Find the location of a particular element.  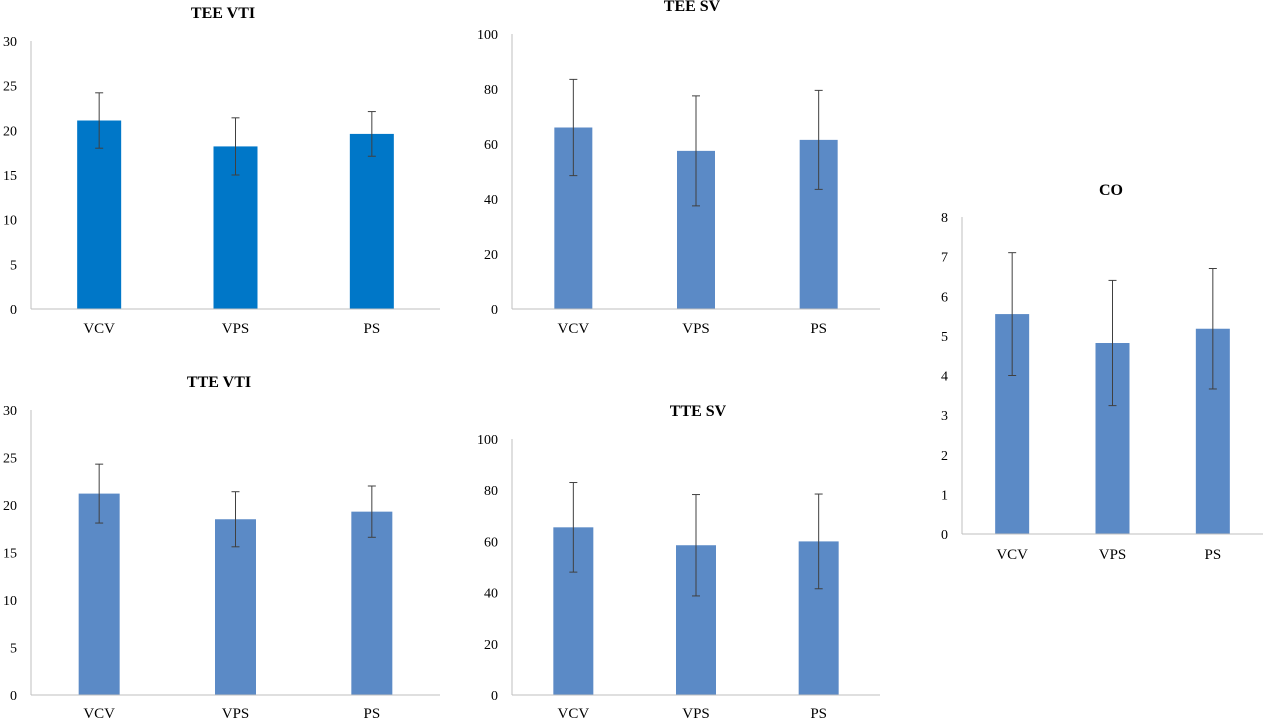

plot-area: 0 1 2 3 4 5 6 7 8 VCV VPS PS is located at coordinates (1102, 387).